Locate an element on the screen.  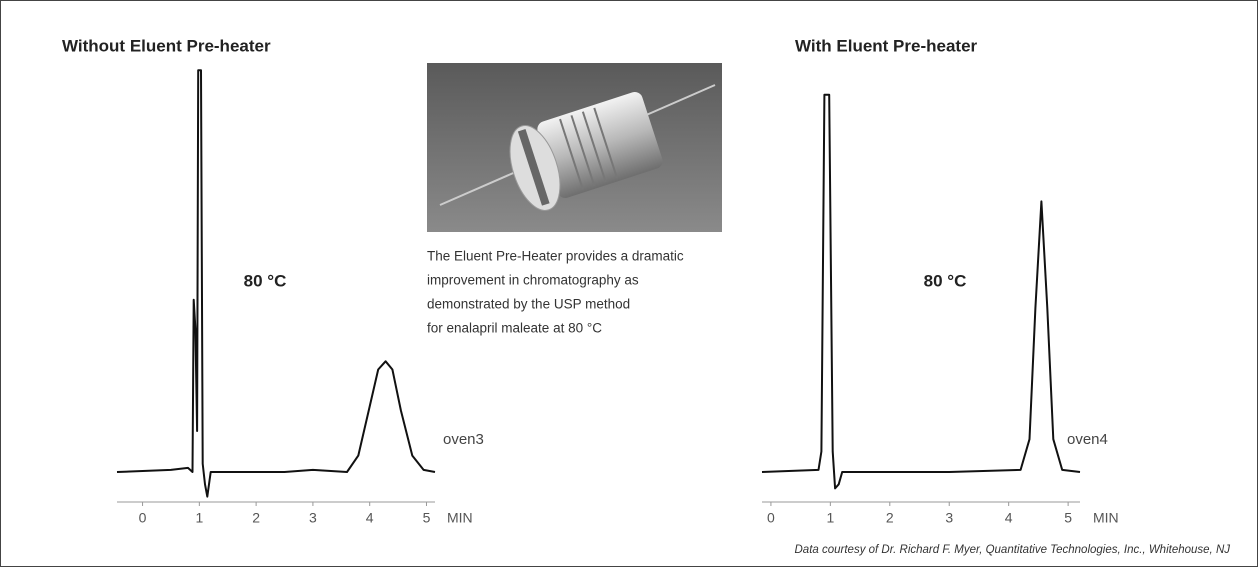
trace-label: oven3 is located at coordinates (463, 439).